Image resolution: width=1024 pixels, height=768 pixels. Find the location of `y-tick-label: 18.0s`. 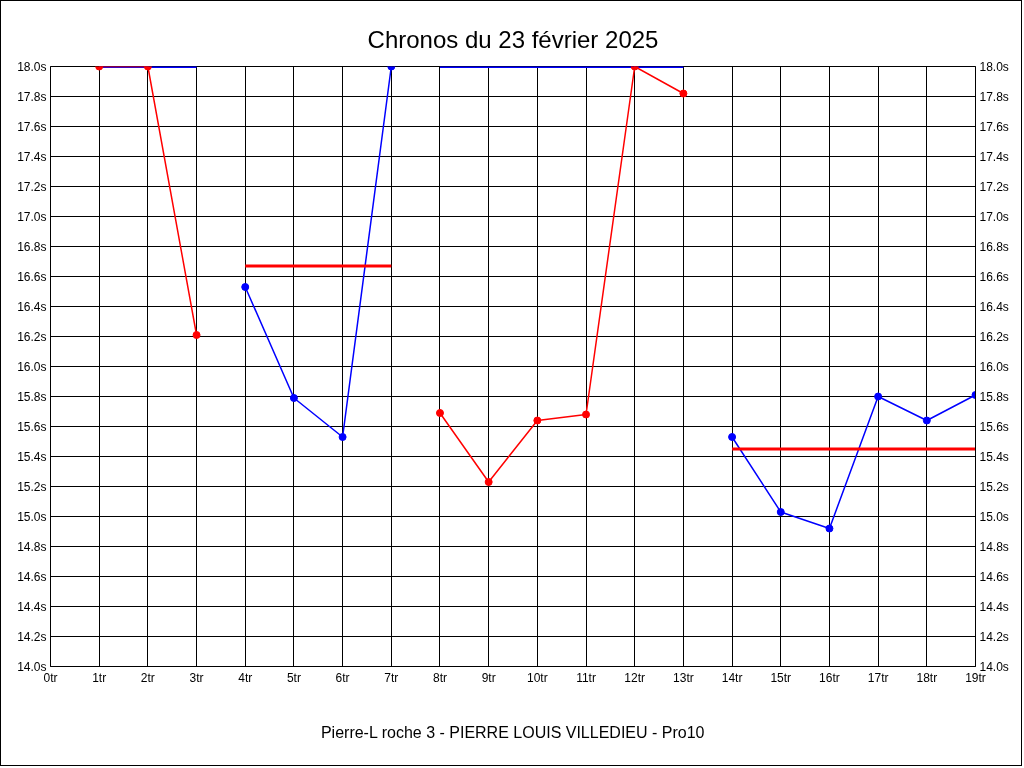

y-tick-label: 18.0s is located at coordinates (32, 66).